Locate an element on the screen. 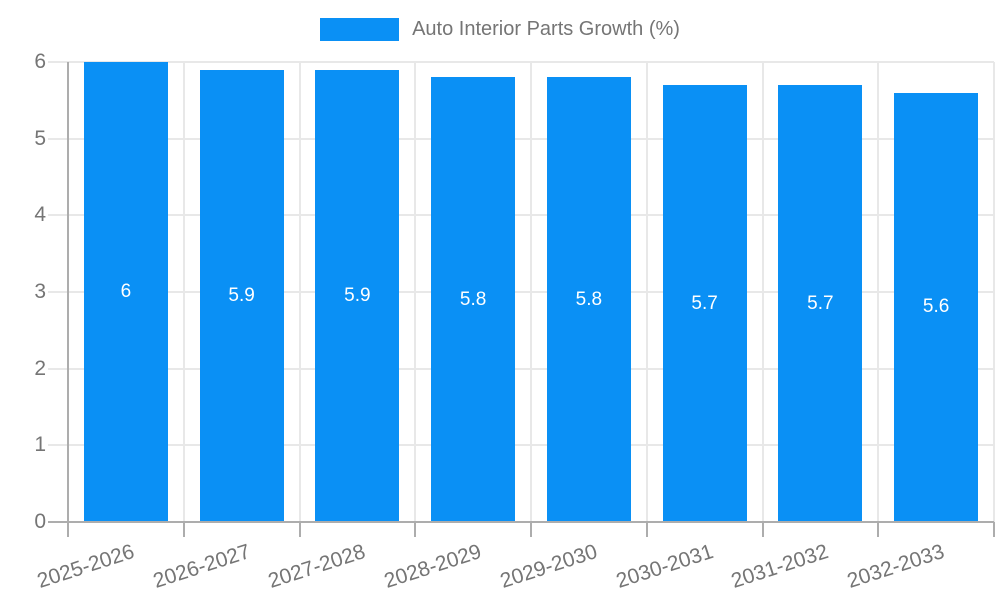 The image size is (1000, 600). x-axis-line is located at coordinates (521, 522).